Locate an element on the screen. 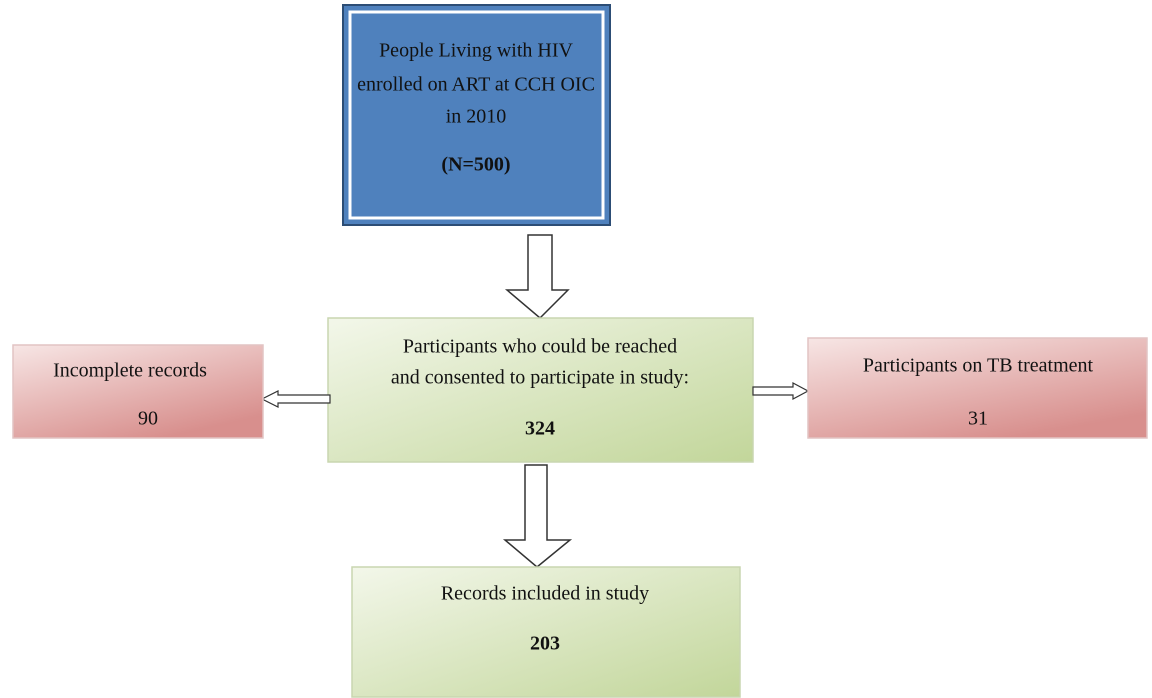 The width and height of the screenshot is (1152, 698). node-text: and consented to participate in study: is located at coordinates (540, 378).